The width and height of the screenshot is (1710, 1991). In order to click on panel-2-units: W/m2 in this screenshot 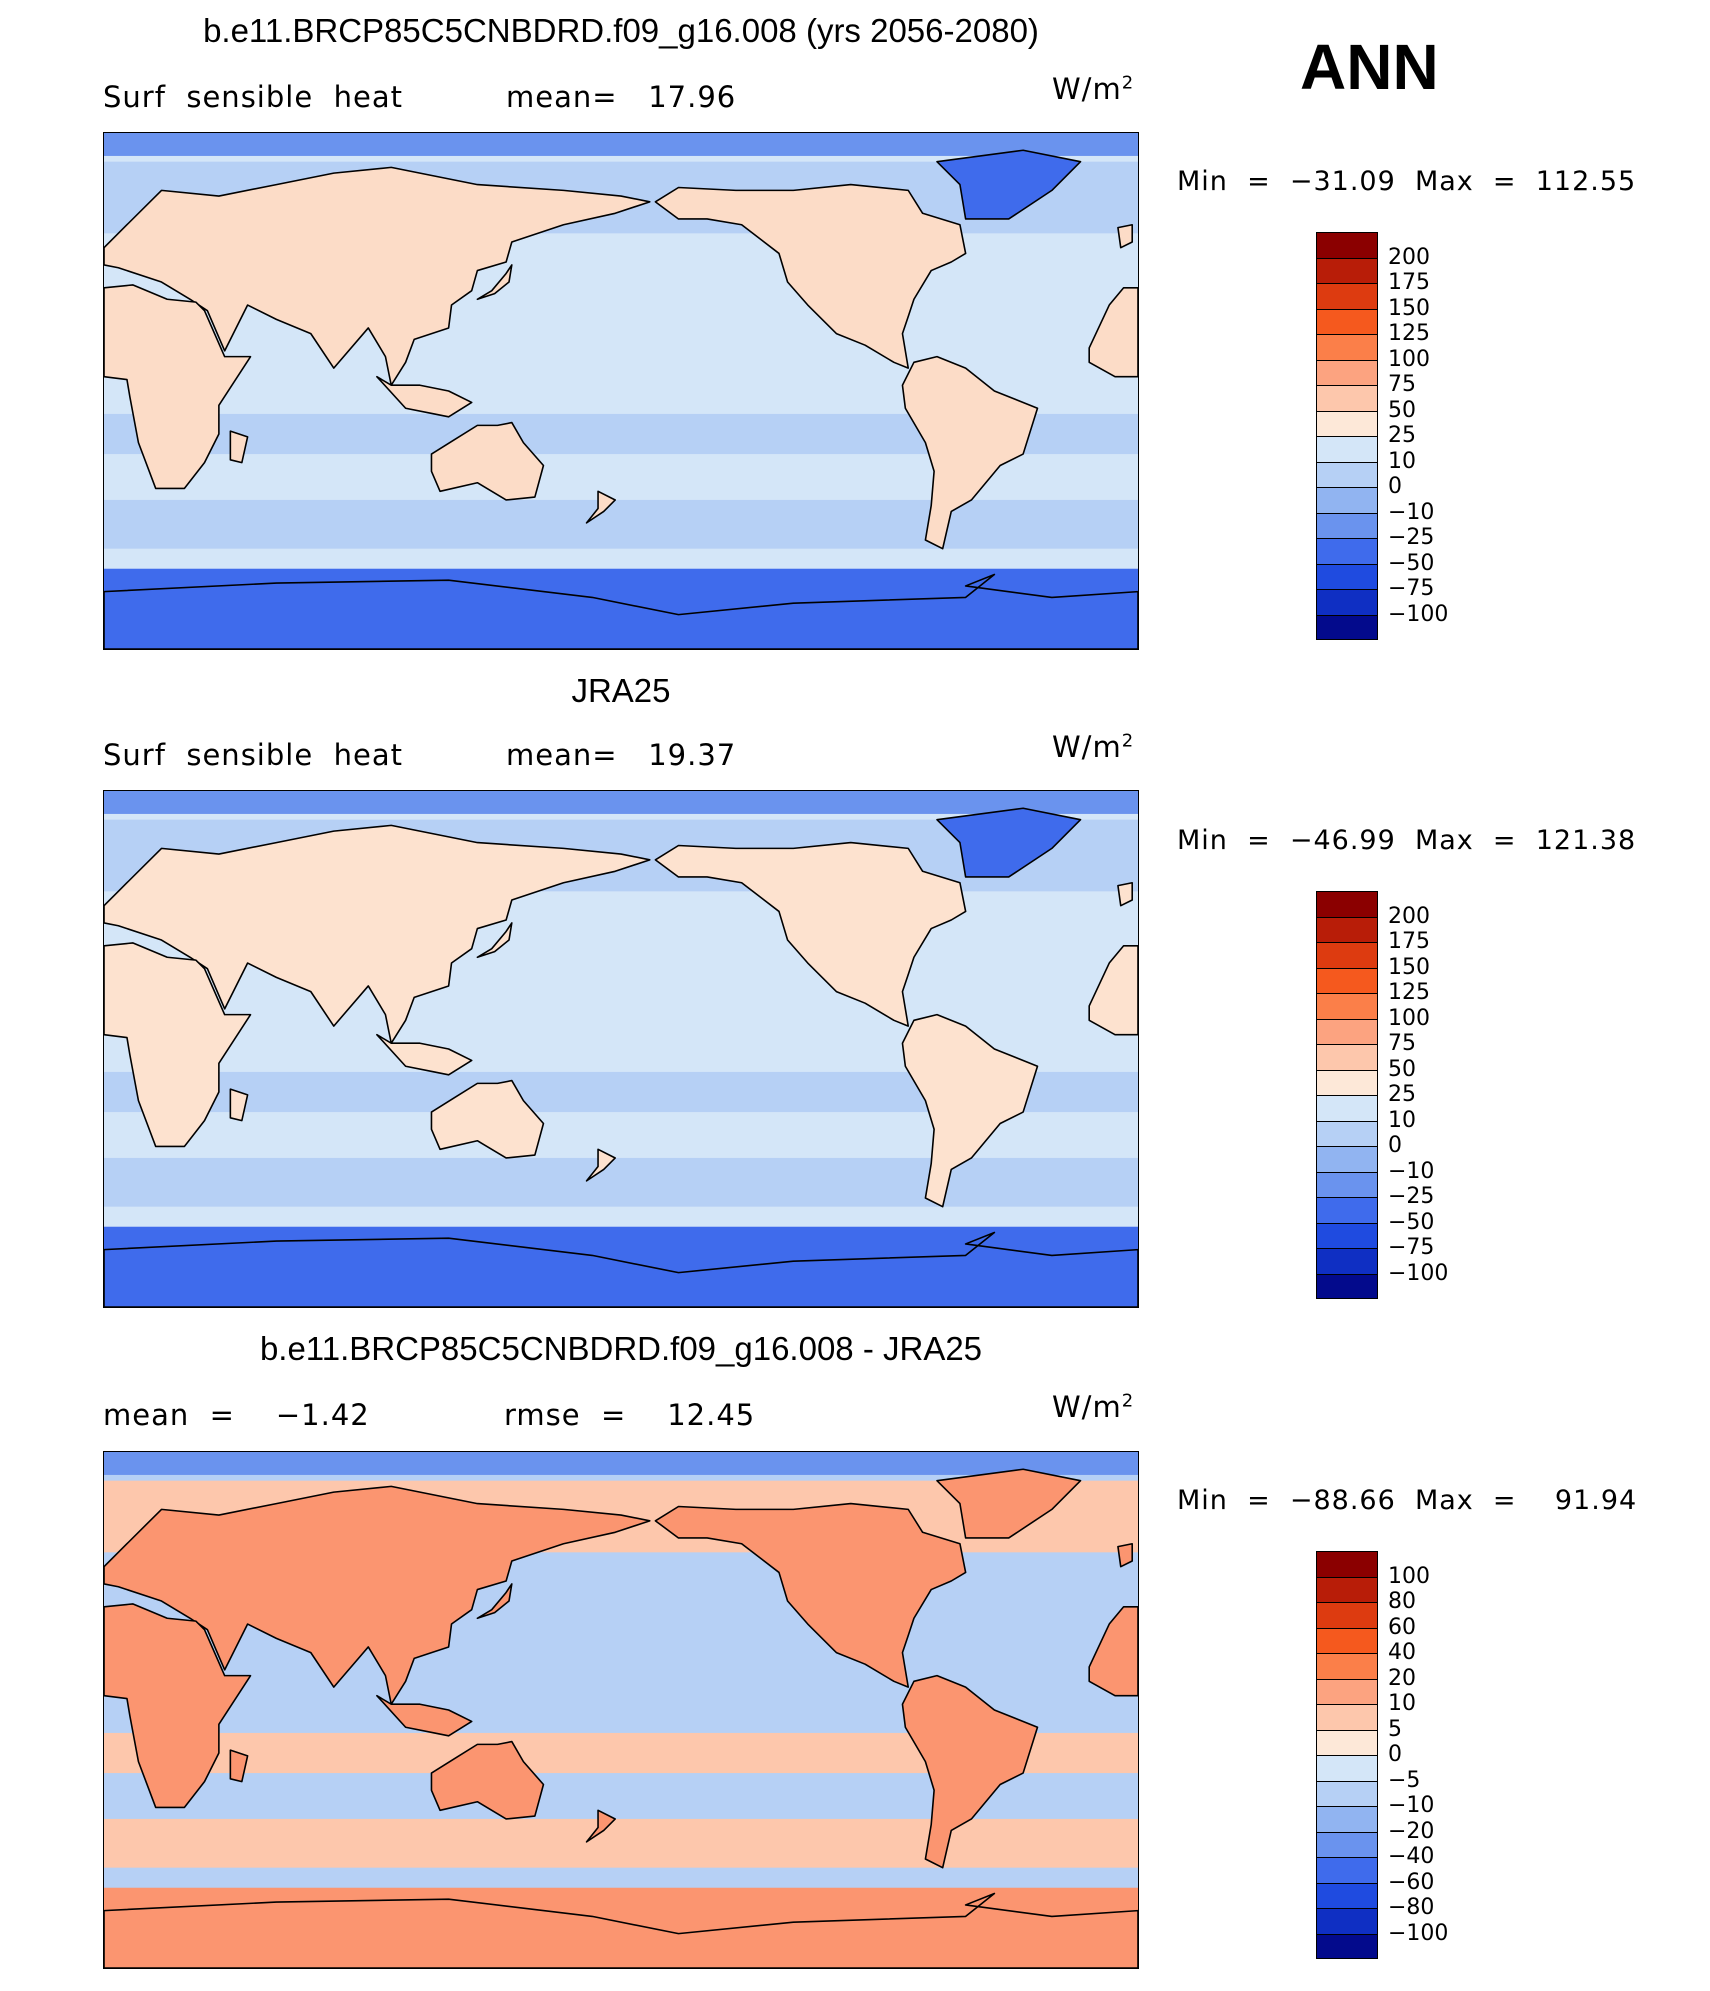, I will do `click(1093, 747)`.